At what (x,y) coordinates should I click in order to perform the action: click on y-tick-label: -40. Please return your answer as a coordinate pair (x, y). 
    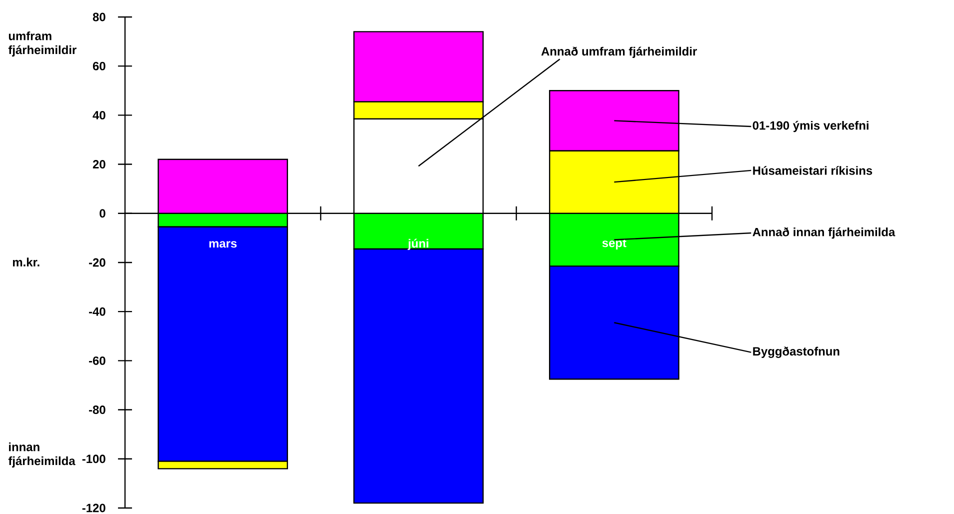
    Looking at the image, I should click on (97, 311).